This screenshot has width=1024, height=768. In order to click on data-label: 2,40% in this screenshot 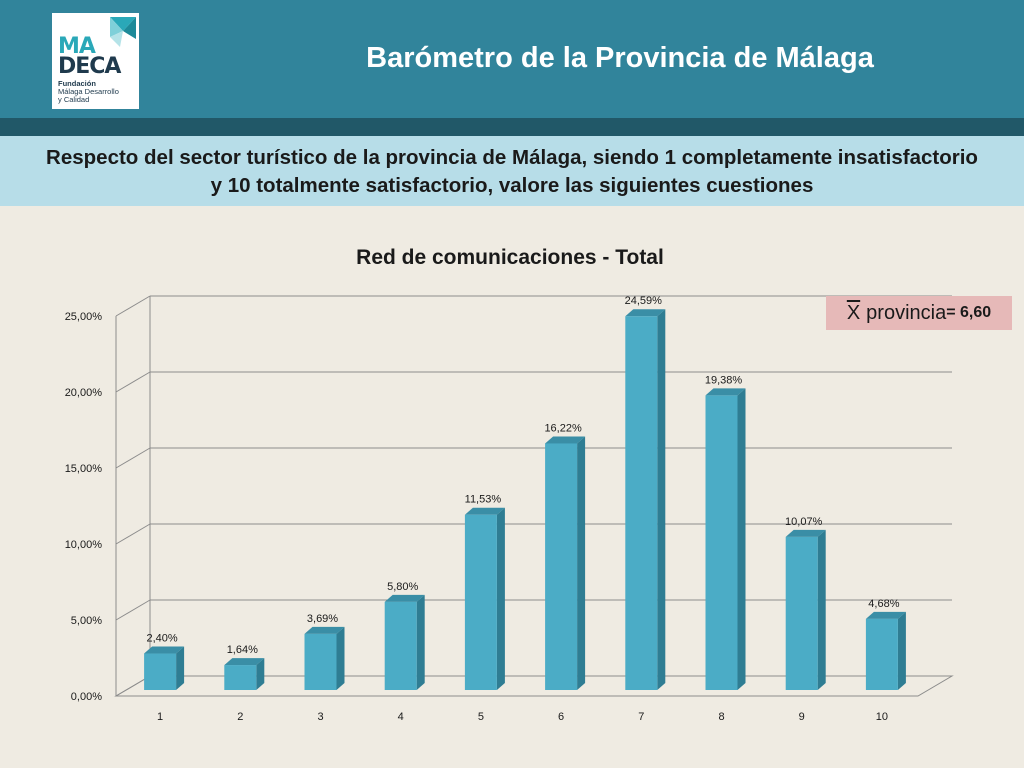, I will do `click(161, 639)`.